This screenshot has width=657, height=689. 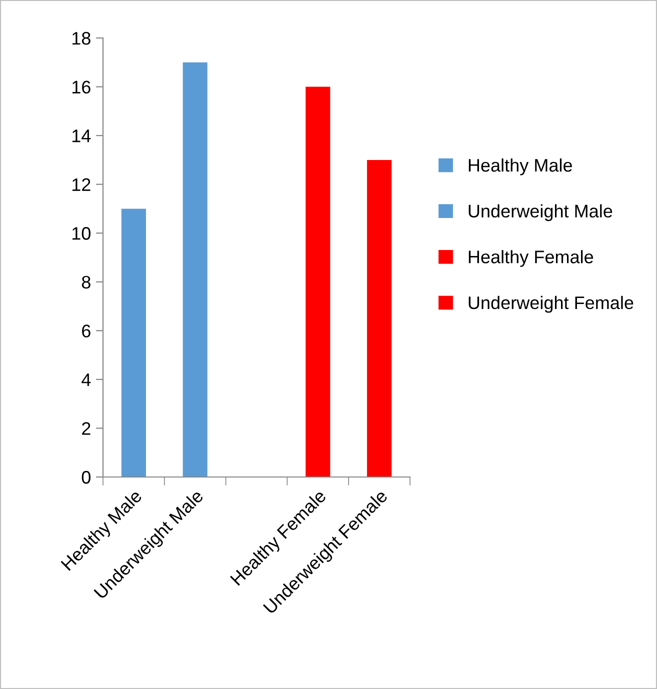 I want to click on y-tick-label: 6, so click(x=86, y=331).